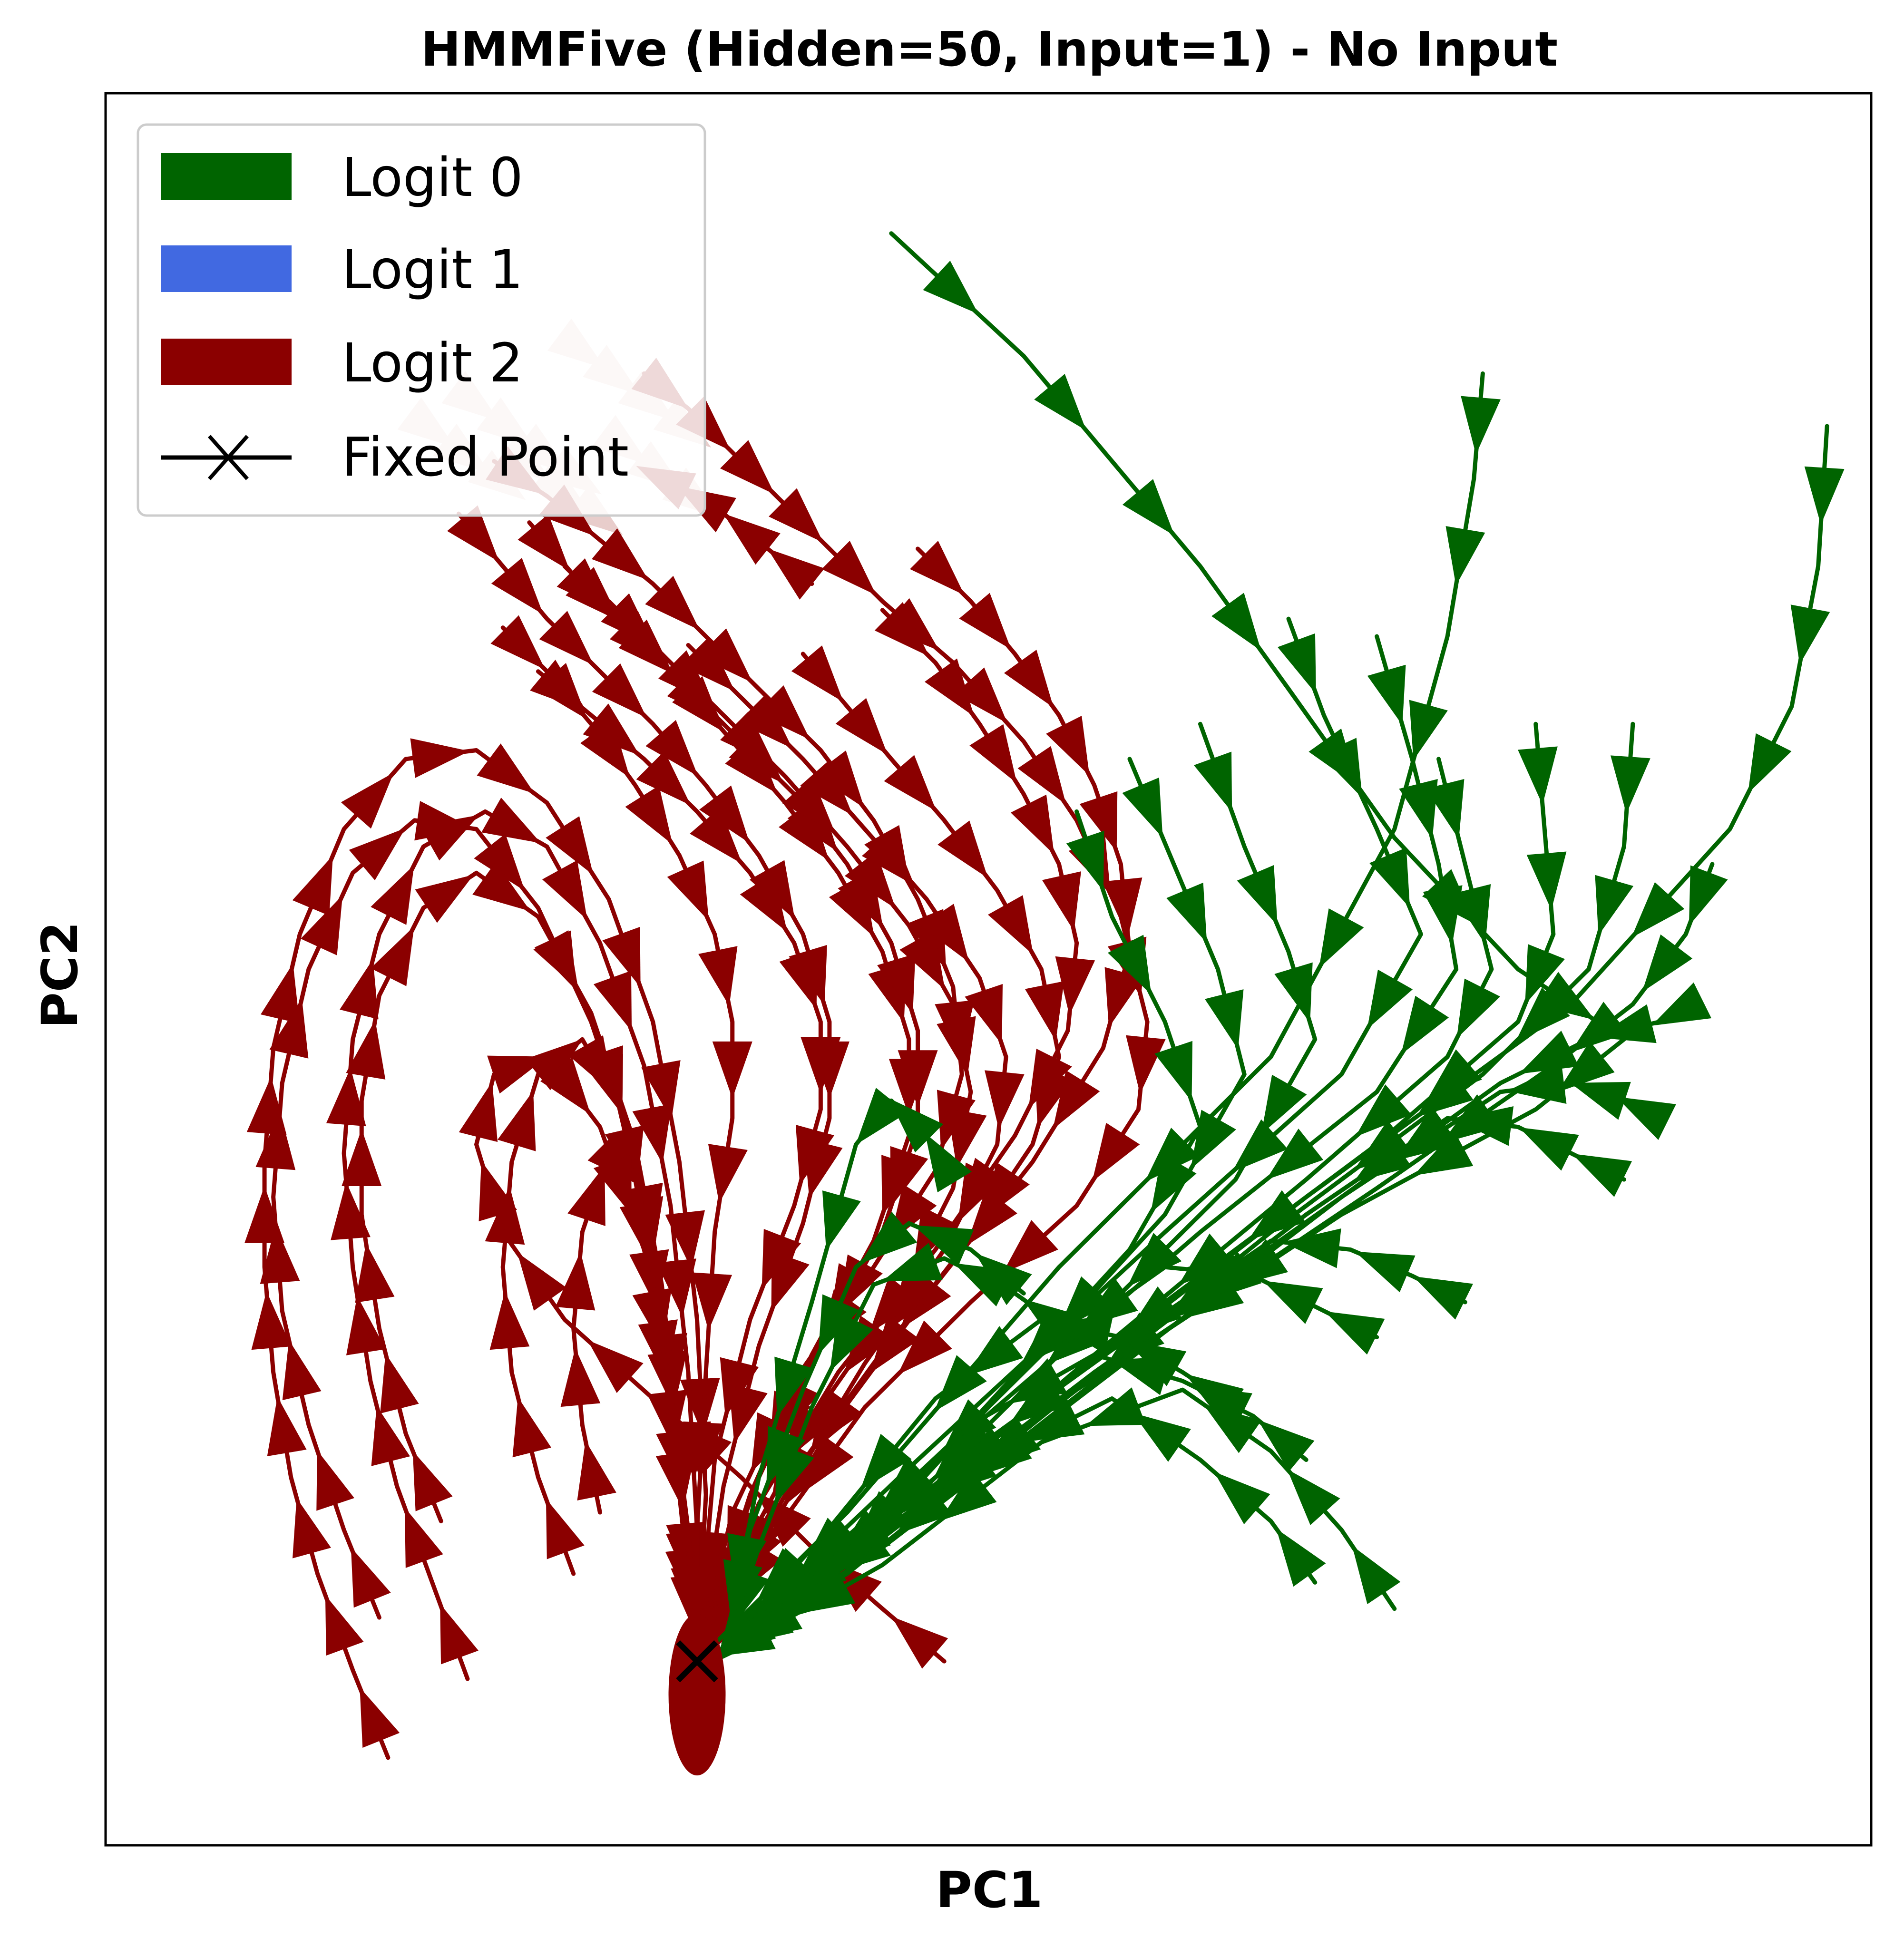 This screenshot has height=1958, width=1904. What do you see at coordinates (228, 458) in the screenshot?
I see `legend-x-marker-icon` at bounding box center [228, 458].